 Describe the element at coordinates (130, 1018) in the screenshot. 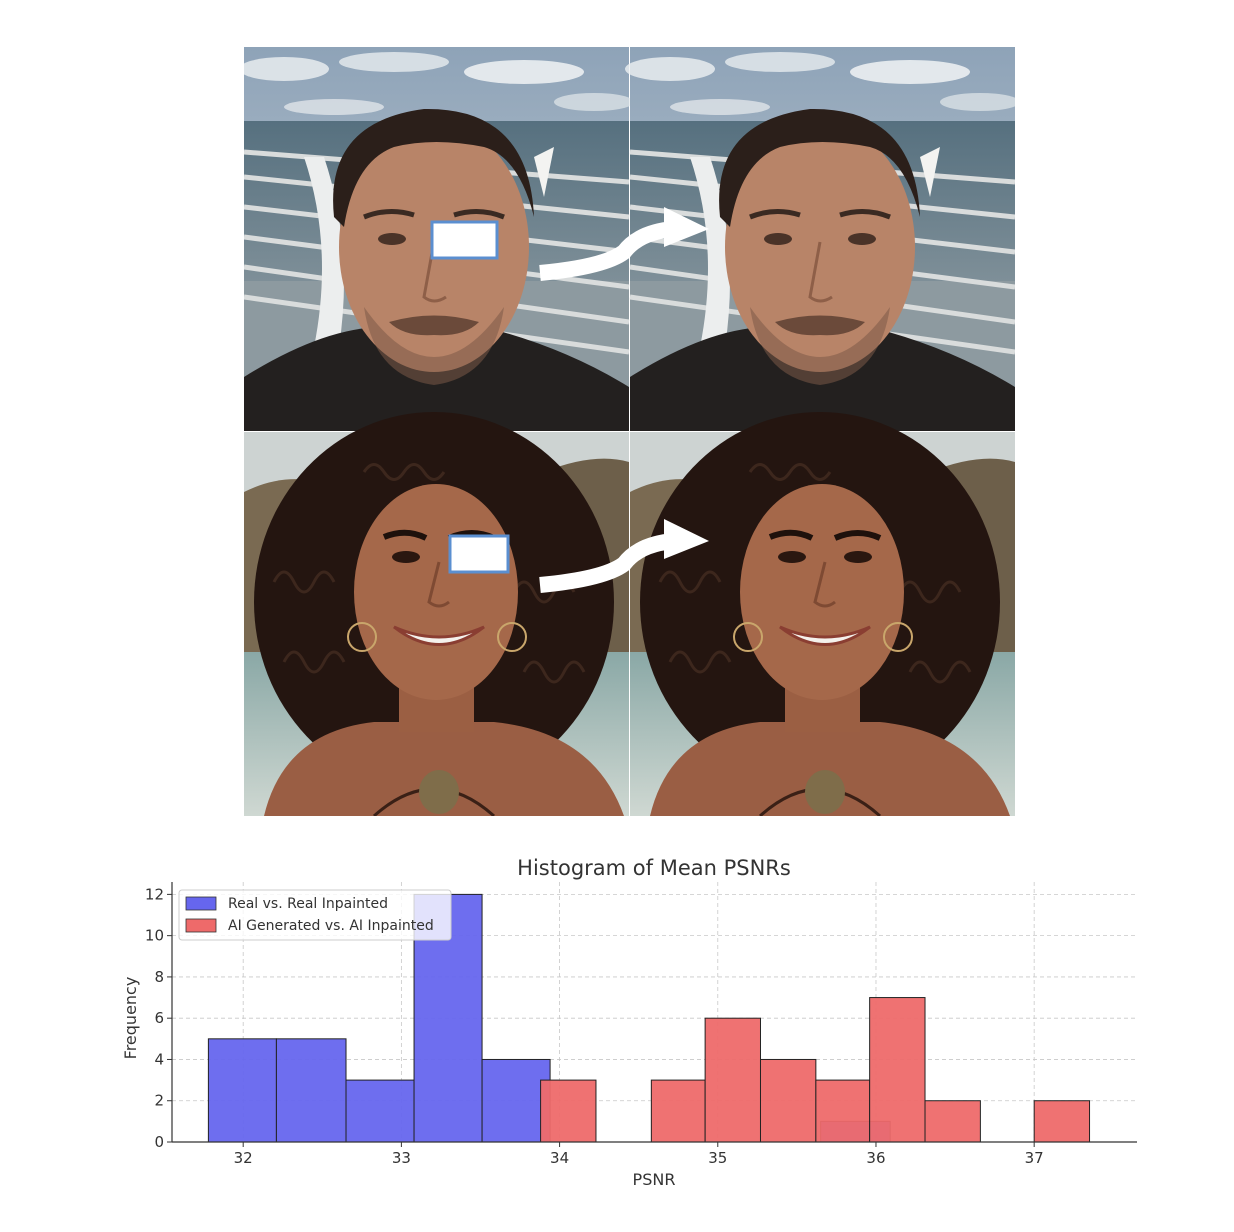

I see `y-axis-label: Frequency` at that location.